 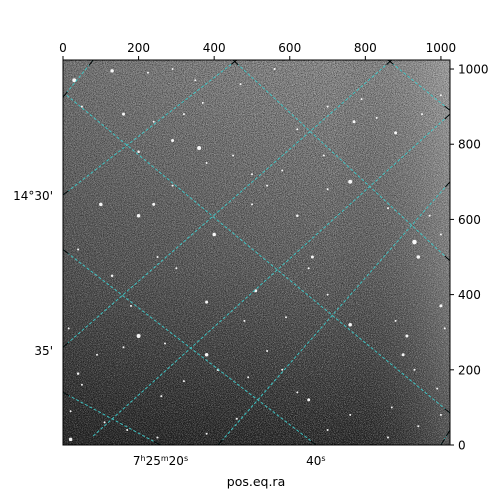 What do you see at coordinates (365, 48) in the screenshot?
I see `top-tick-label: 800` at bounding box center [365, 48].